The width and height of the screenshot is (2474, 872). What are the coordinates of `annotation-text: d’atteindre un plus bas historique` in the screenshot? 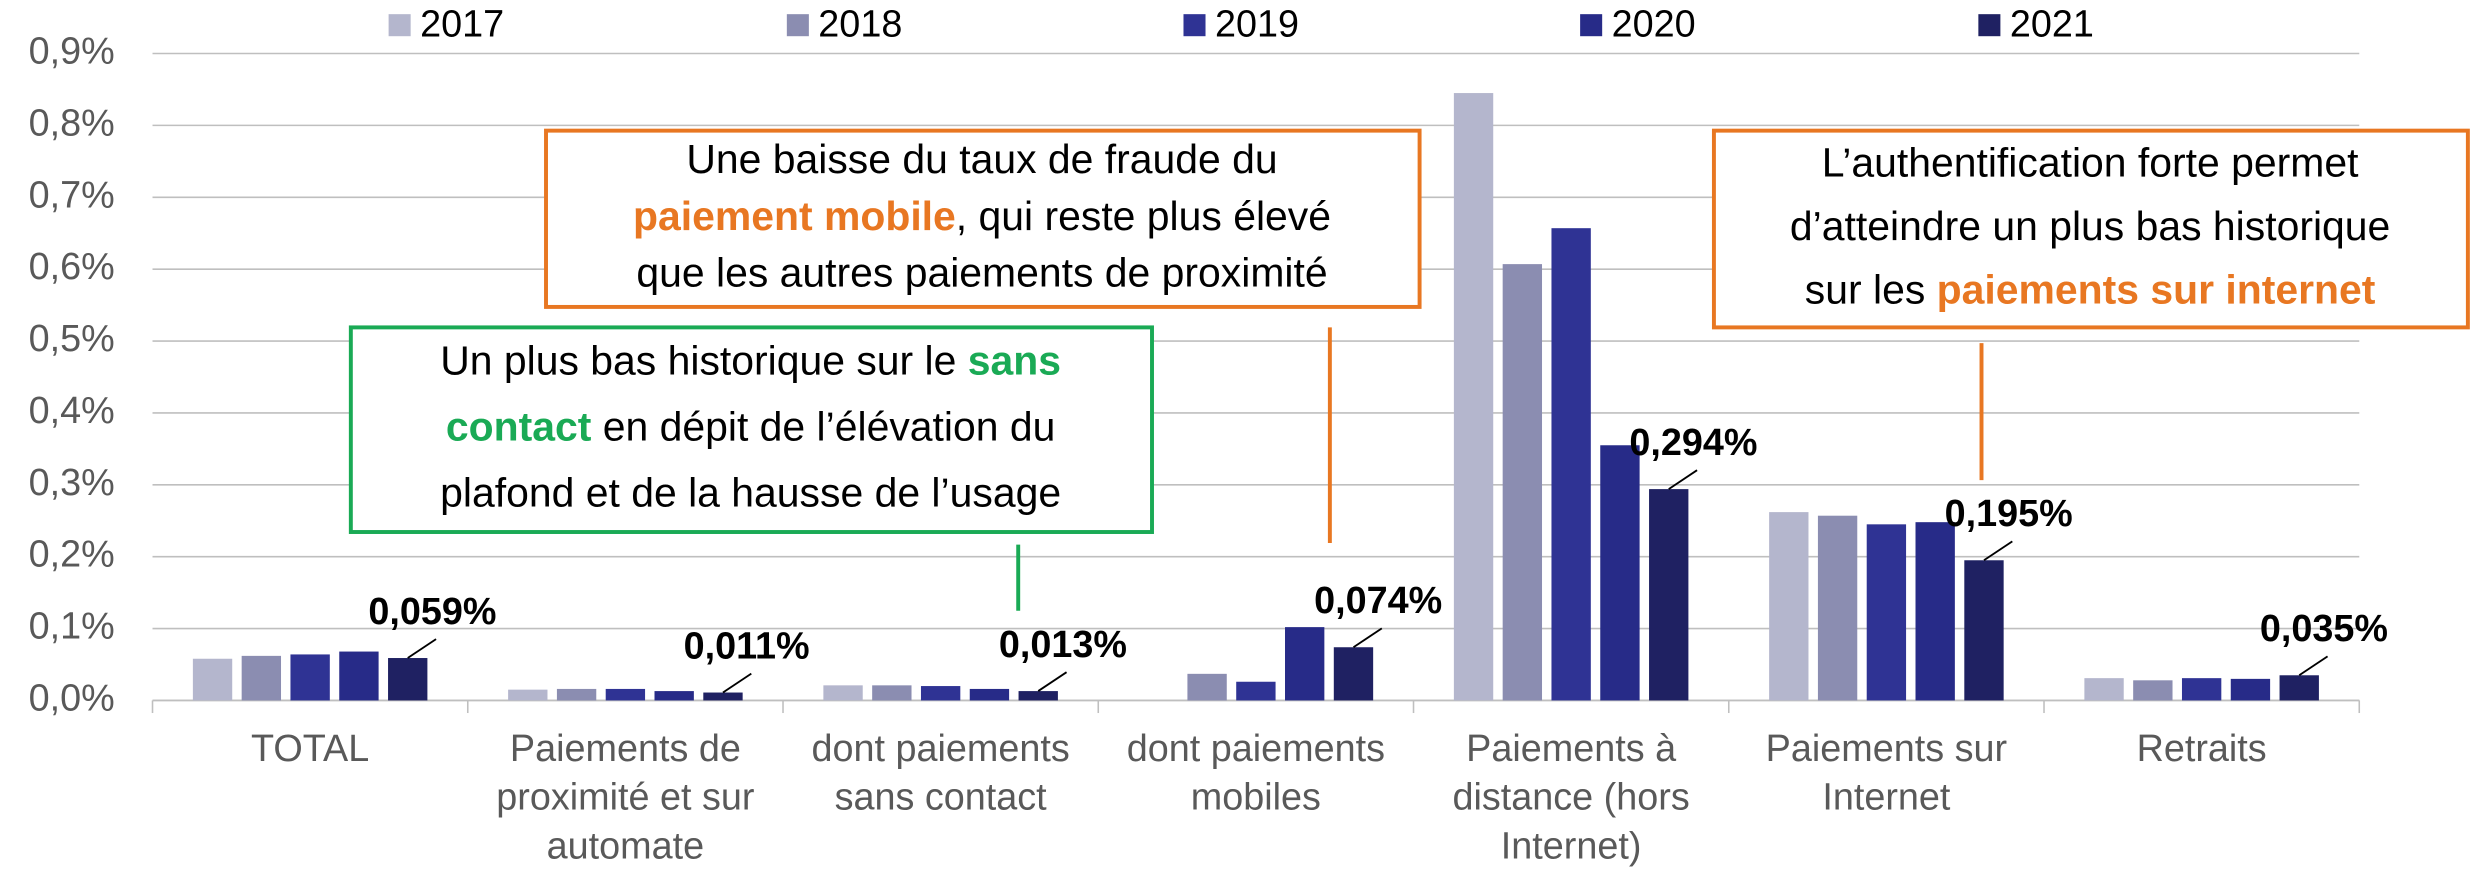 It's located at (2090, 226).